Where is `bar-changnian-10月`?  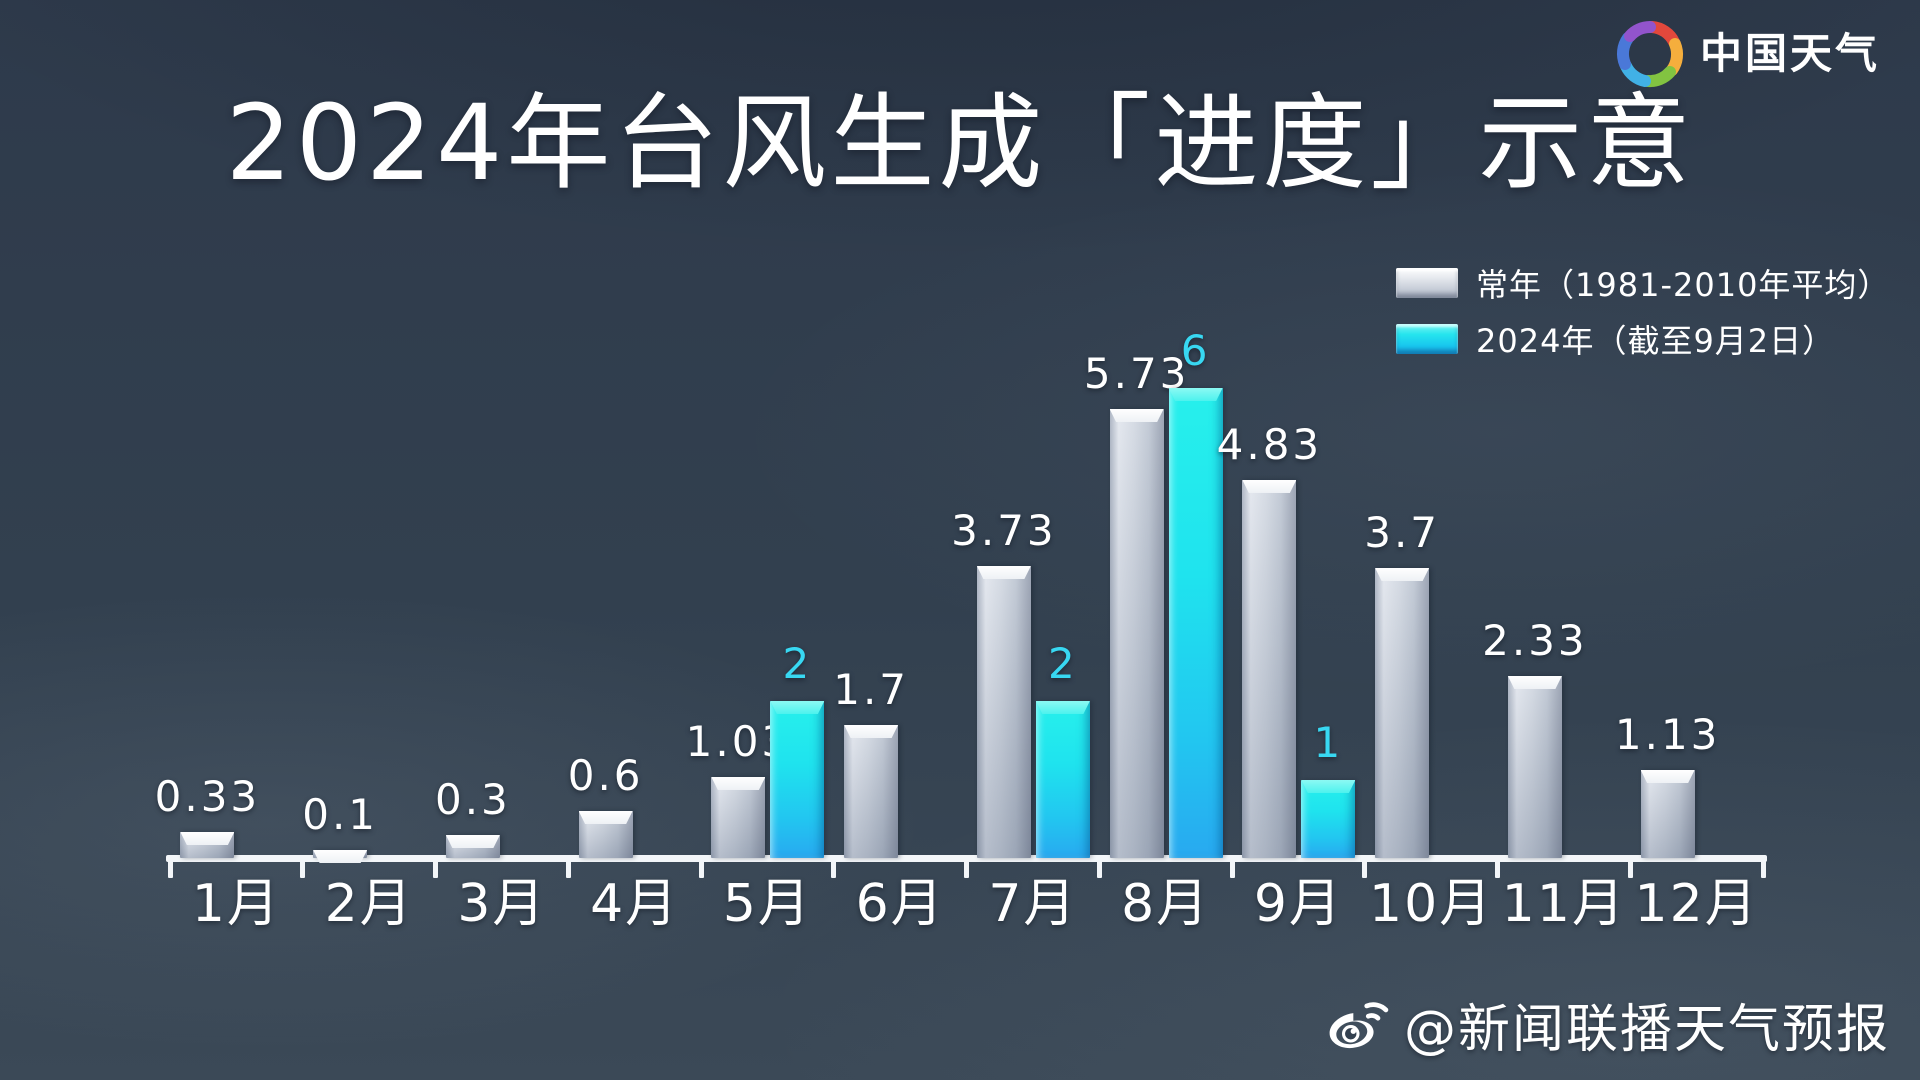
bar-changnian-10月 is located at coordinates (1402, 713).